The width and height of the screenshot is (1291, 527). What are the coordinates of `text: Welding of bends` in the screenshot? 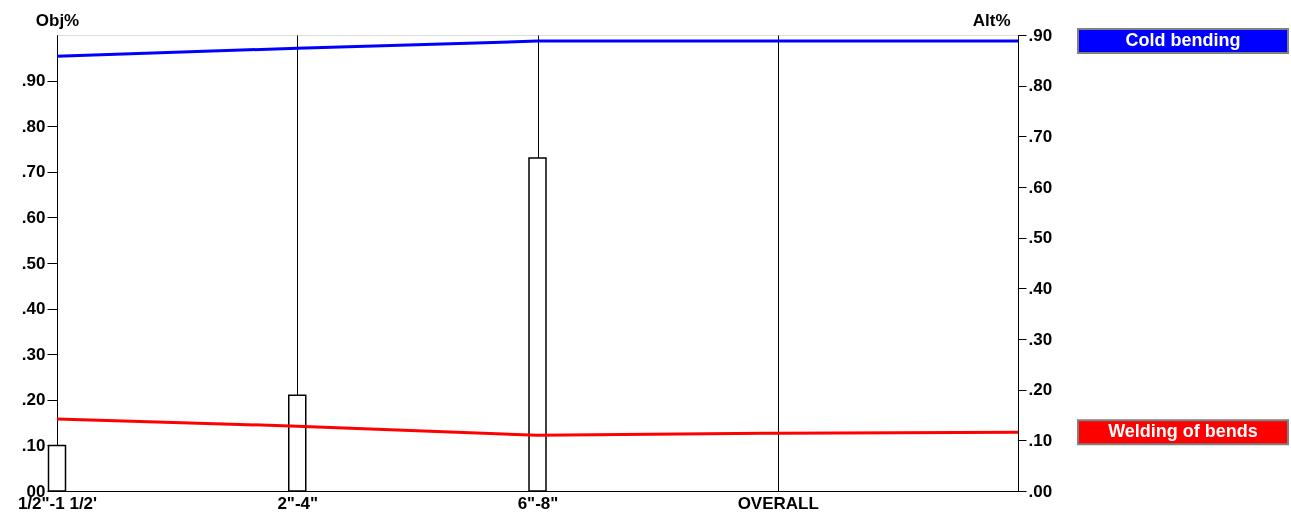 It's located at (1183, 431).